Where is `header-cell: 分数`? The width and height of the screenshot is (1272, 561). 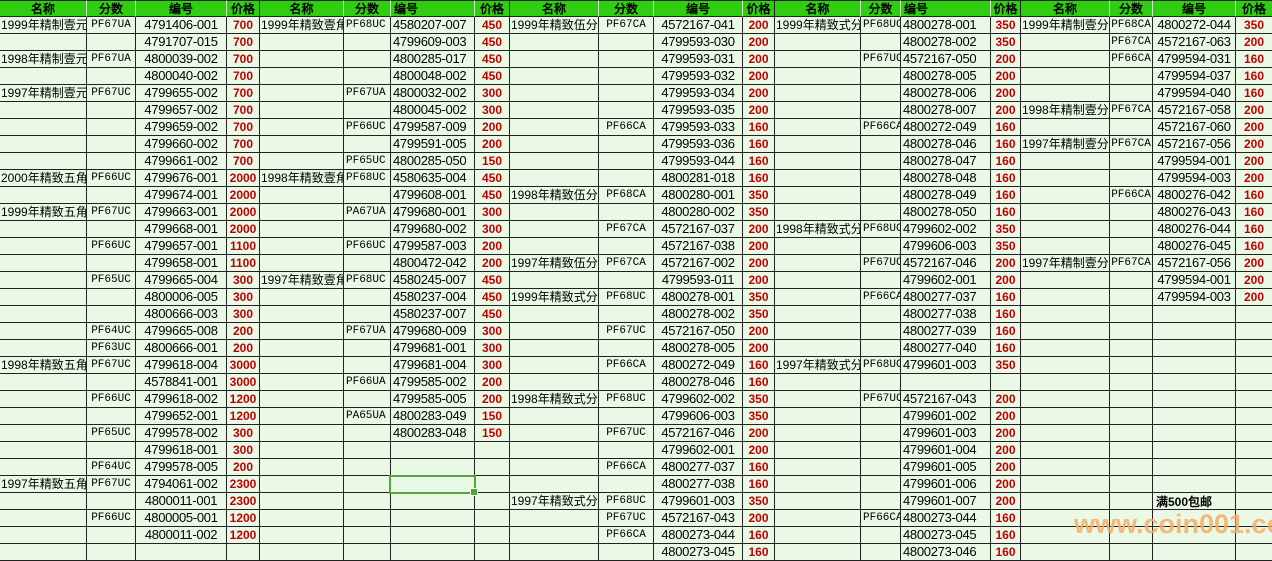 header-cell: 分数 is located at coordinates (367, 8).